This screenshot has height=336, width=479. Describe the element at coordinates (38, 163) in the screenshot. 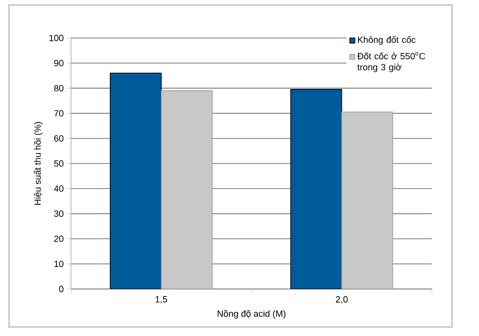

I see `y-axis-title: Hiệu suất thu hồi (%)` at that location.